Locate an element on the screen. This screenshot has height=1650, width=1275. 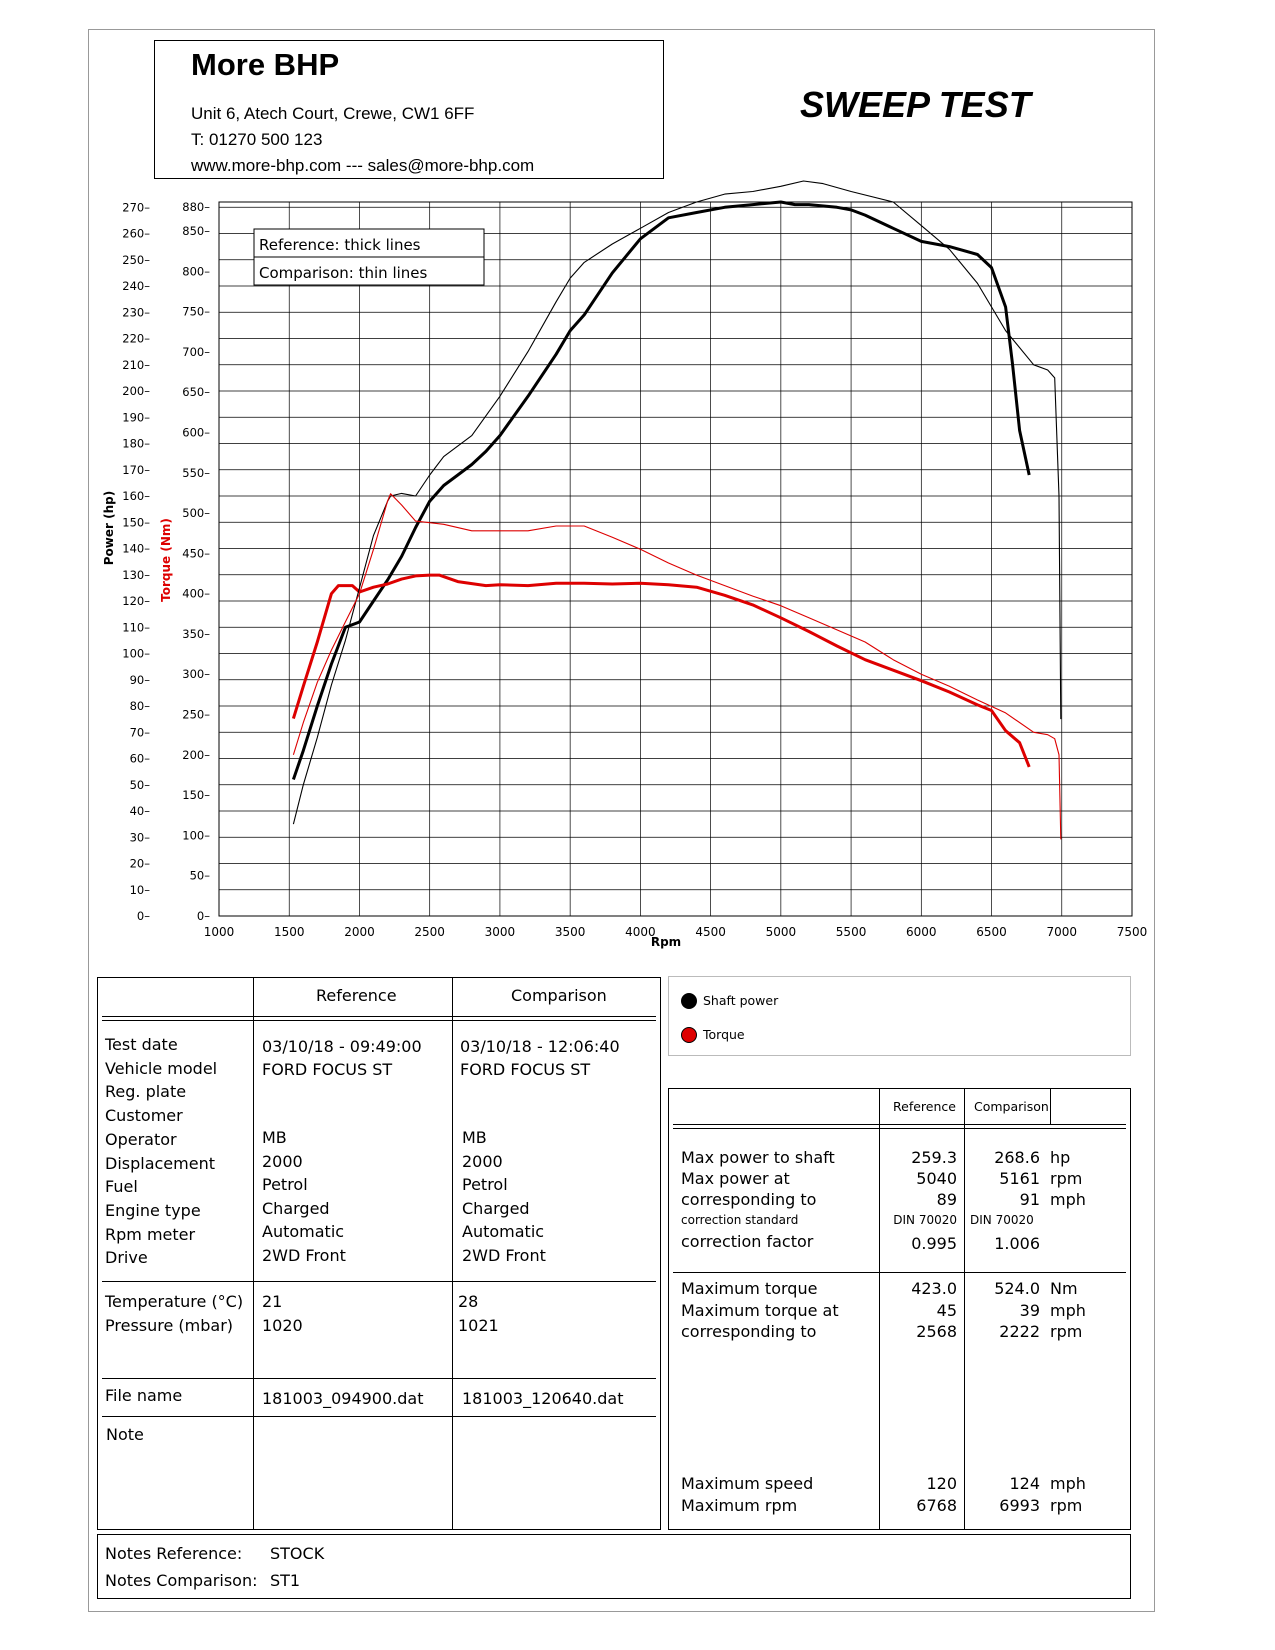
x-tick-label: 4500 is located at coordinates (710, 932).